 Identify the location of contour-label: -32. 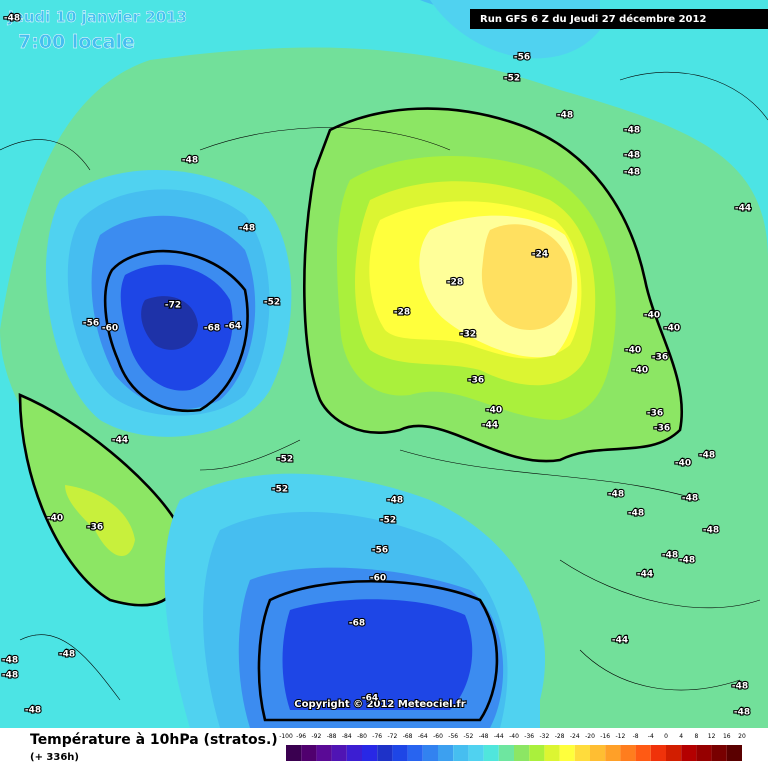
(468, 335).